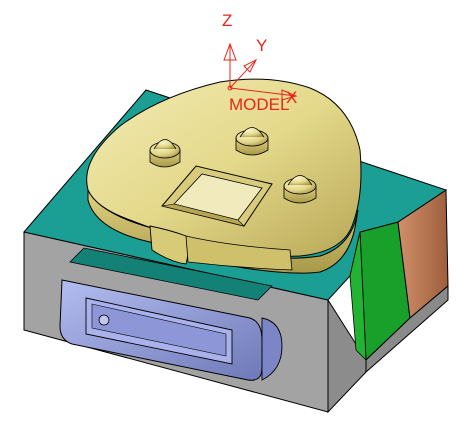 The image size is (464, 429). What do you see at coordinates (104, 320) in the screenshot?
I see `insert-pin-hole` at bounding box center [104, 320].